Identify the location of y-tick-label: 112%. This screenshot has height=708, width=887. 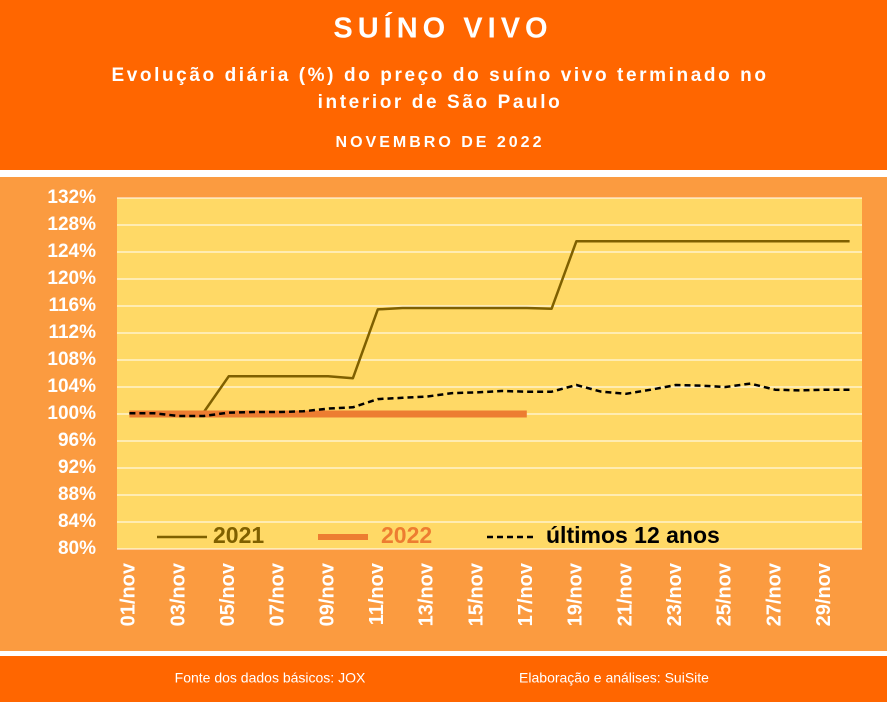
(72, 332).